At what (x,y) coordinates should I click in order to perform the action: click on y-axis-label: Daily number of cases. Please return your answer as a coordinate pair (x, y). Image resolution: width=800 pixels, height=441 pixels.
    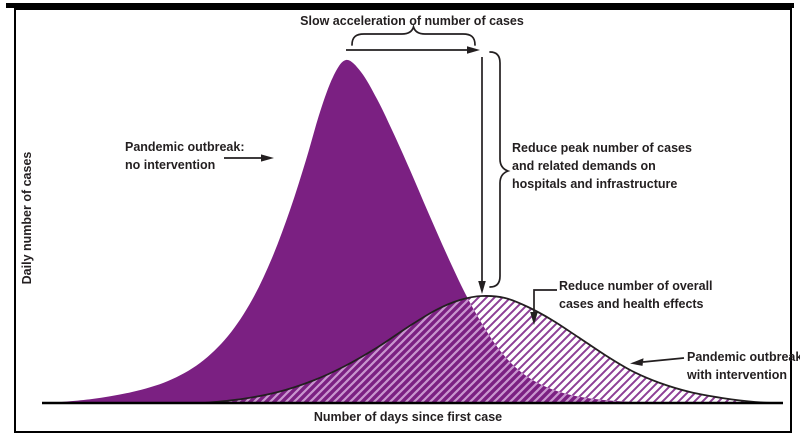
    Looking at the image, I should click on (27, 218).